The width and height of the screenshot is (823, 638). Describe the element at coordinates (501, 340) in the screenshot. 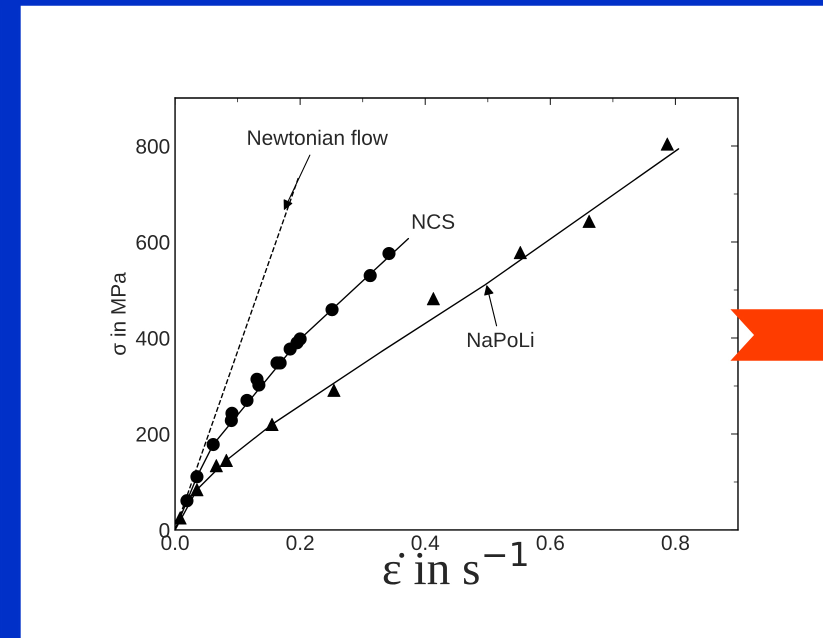

I see `annotation: NaPoLi` at that location.